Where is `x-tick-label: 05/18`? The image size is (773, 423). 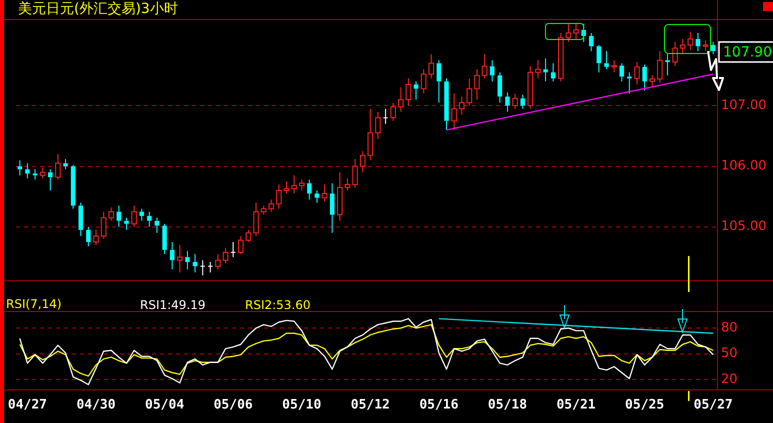 x-tick-label: 05/18 is located at coordinates (508, 405).